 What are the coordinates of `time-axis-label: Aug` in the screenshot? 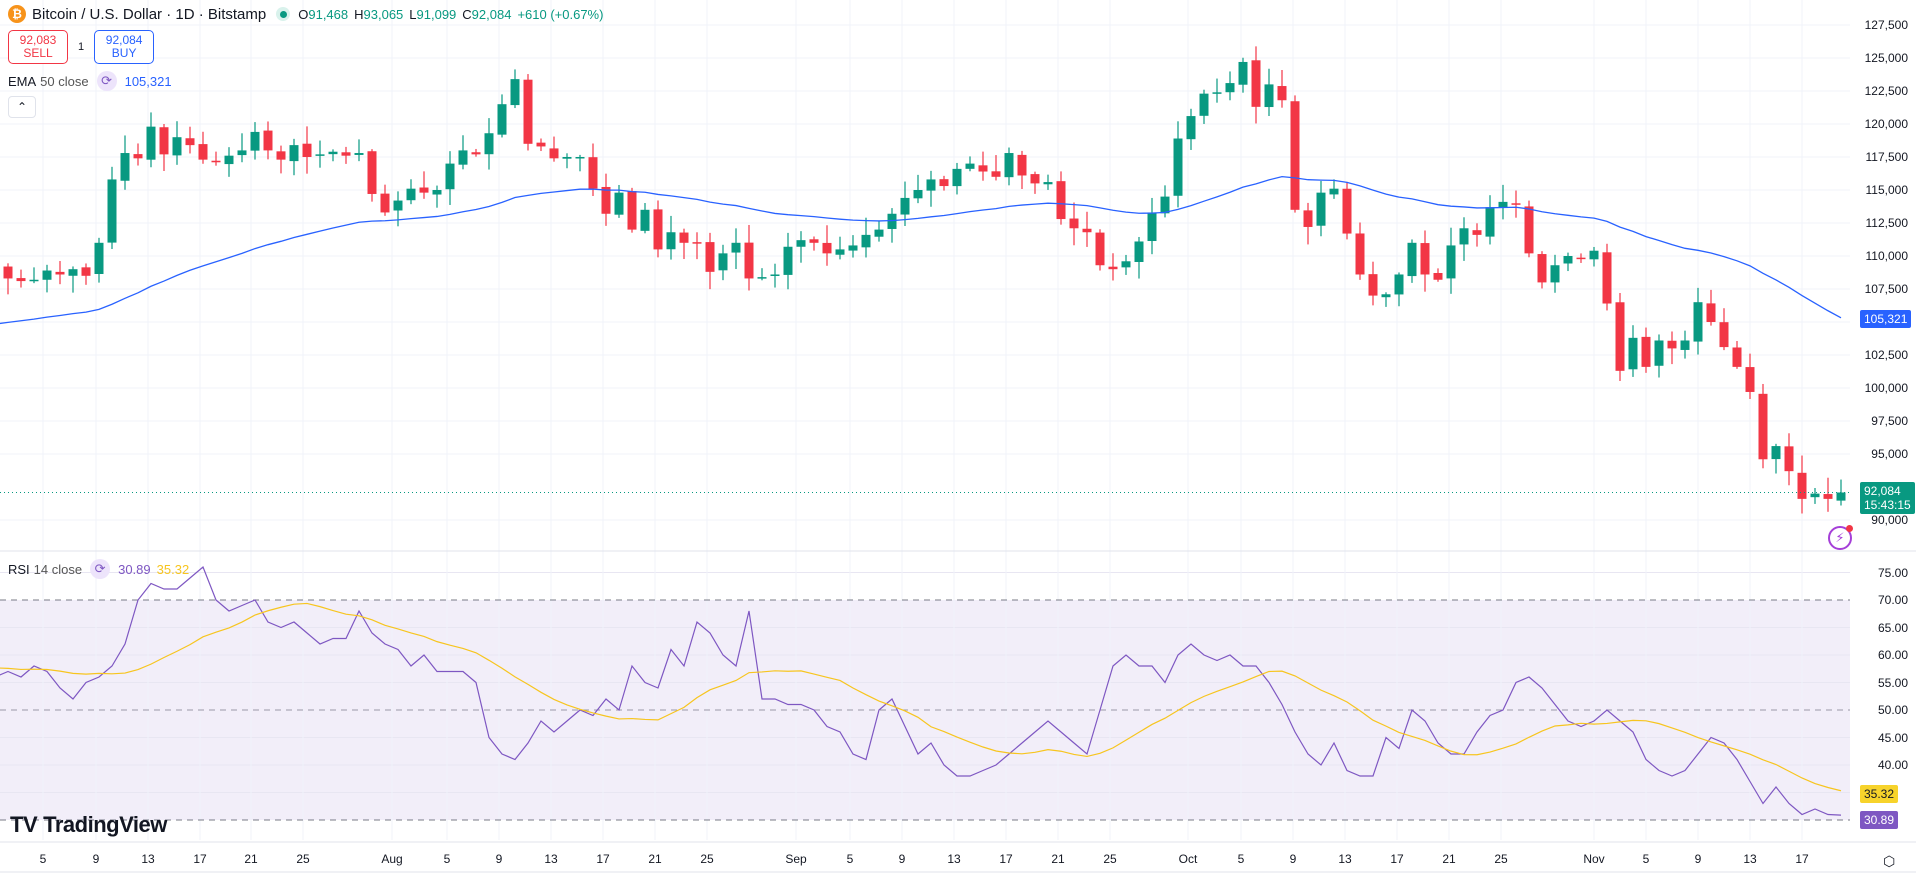 It's located at (392, 859).